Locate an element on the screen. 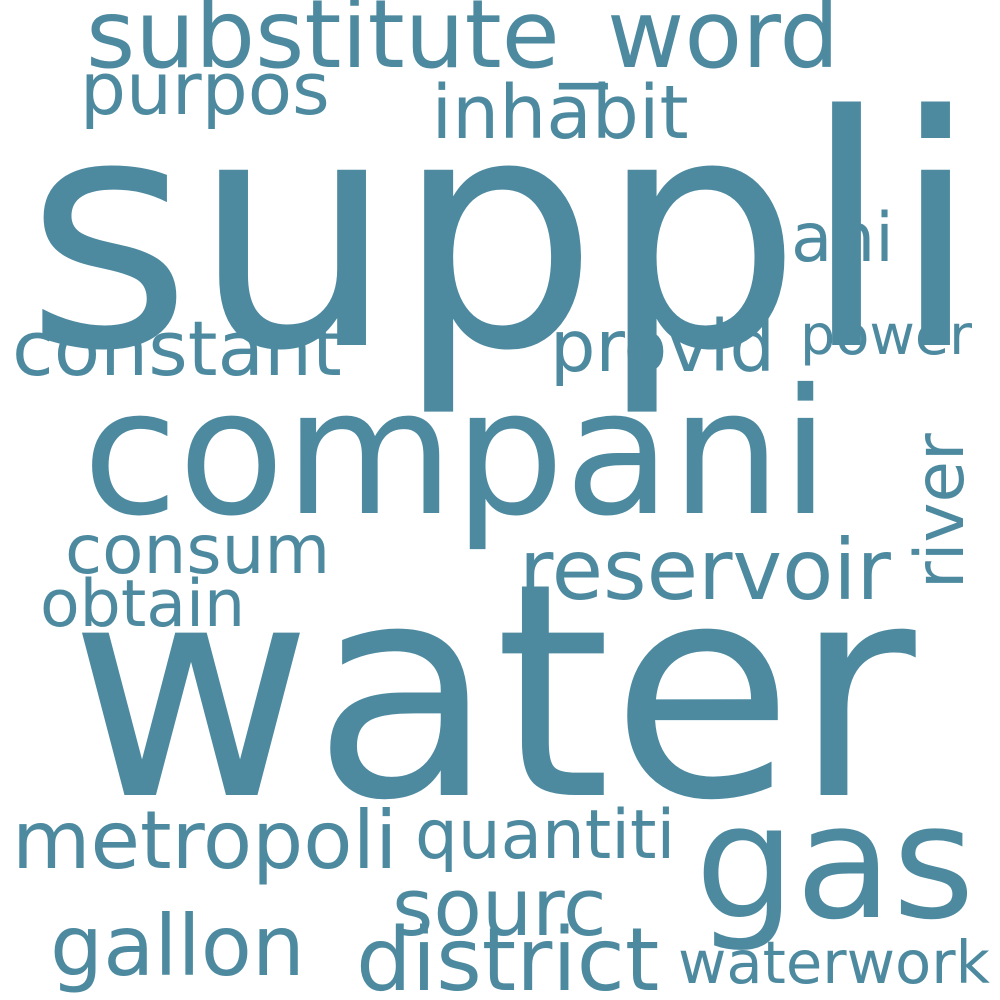  word-sourc: sourc is located at coordinates (499, 907).